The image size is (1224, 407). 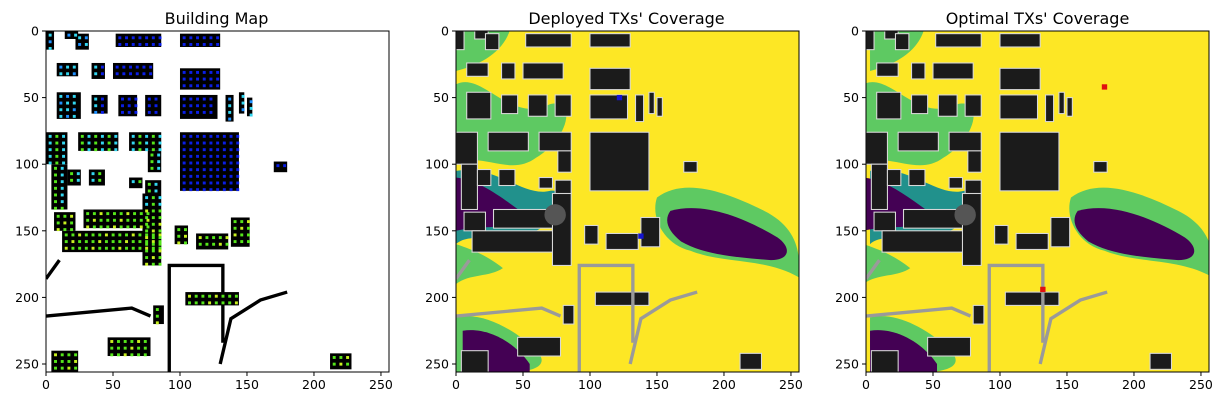 What do you see at coordinates (1134, 384) in the screenshot?
I see `x-tick-label: 200` at bounding box center [1134, 384].